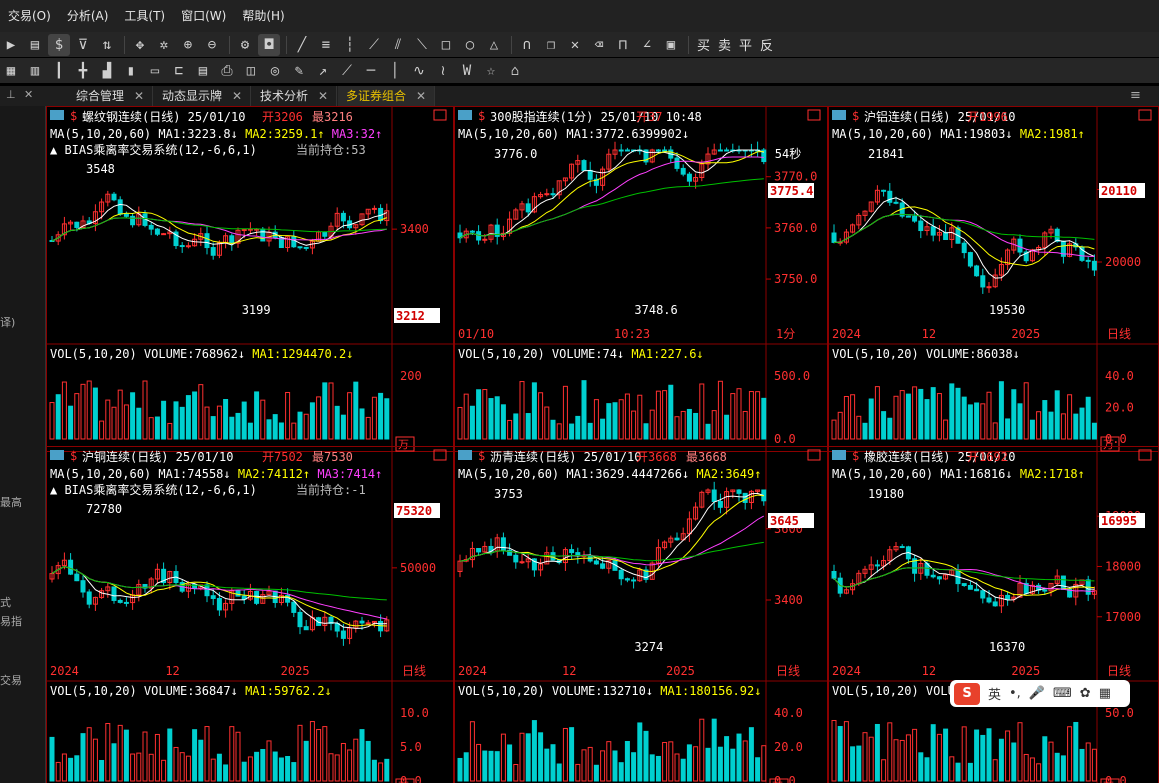 The image size is (1159, 783). I want to click on mw-icon: W, so click(467, 70).